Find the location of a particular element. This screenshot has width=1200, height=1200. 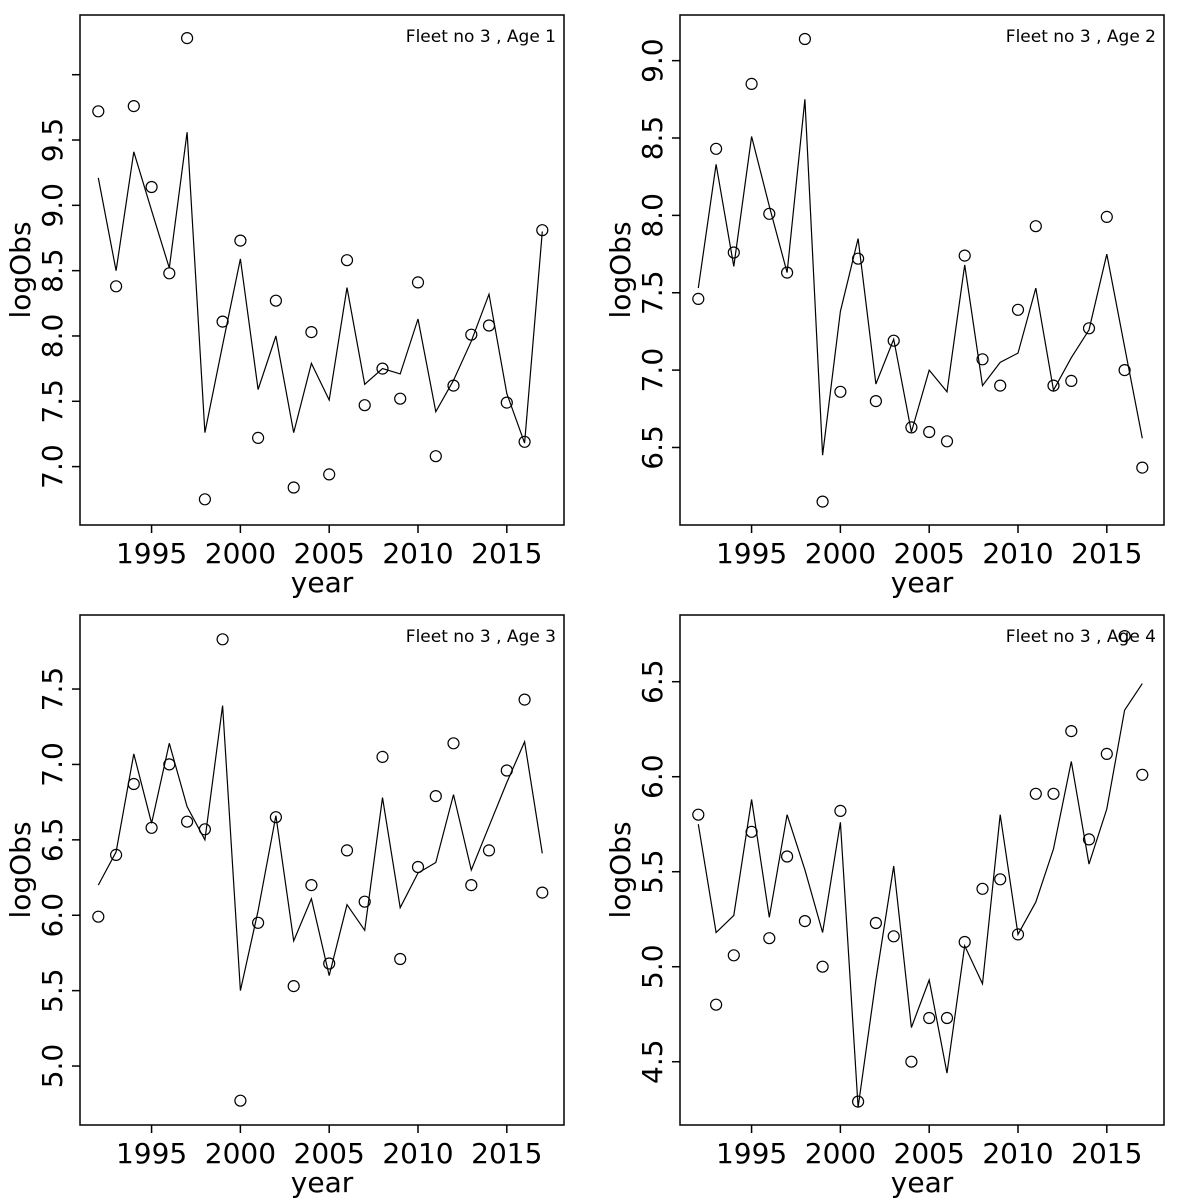

obs-point-2004 is located at coordinates (911, 427).